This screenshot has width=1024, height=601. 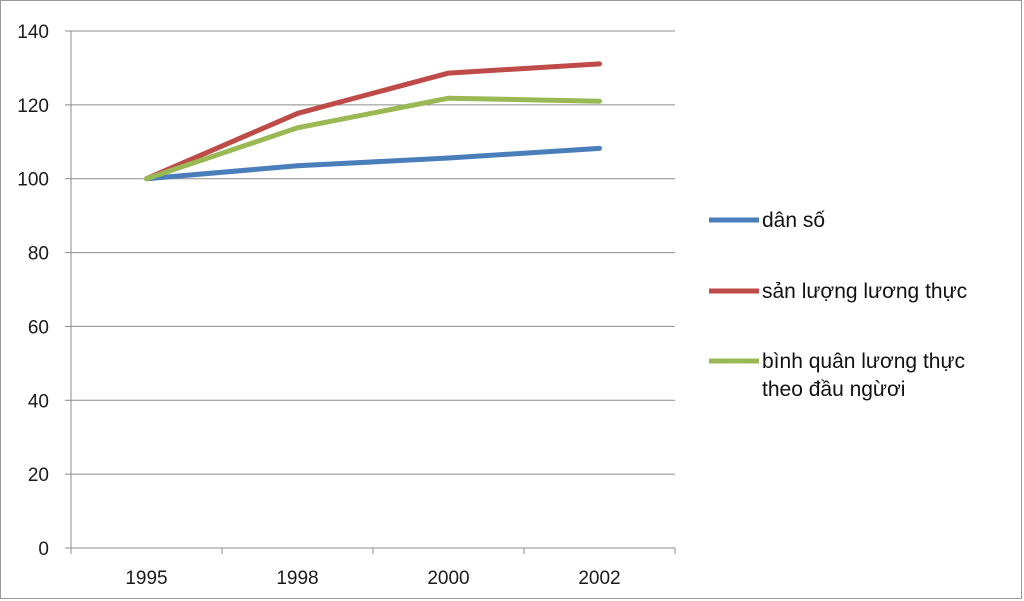 What do you see at coordinates (448, 578) in the screenshot?
I see `x-tick-label: 2000` at bounding box center [448, 578].